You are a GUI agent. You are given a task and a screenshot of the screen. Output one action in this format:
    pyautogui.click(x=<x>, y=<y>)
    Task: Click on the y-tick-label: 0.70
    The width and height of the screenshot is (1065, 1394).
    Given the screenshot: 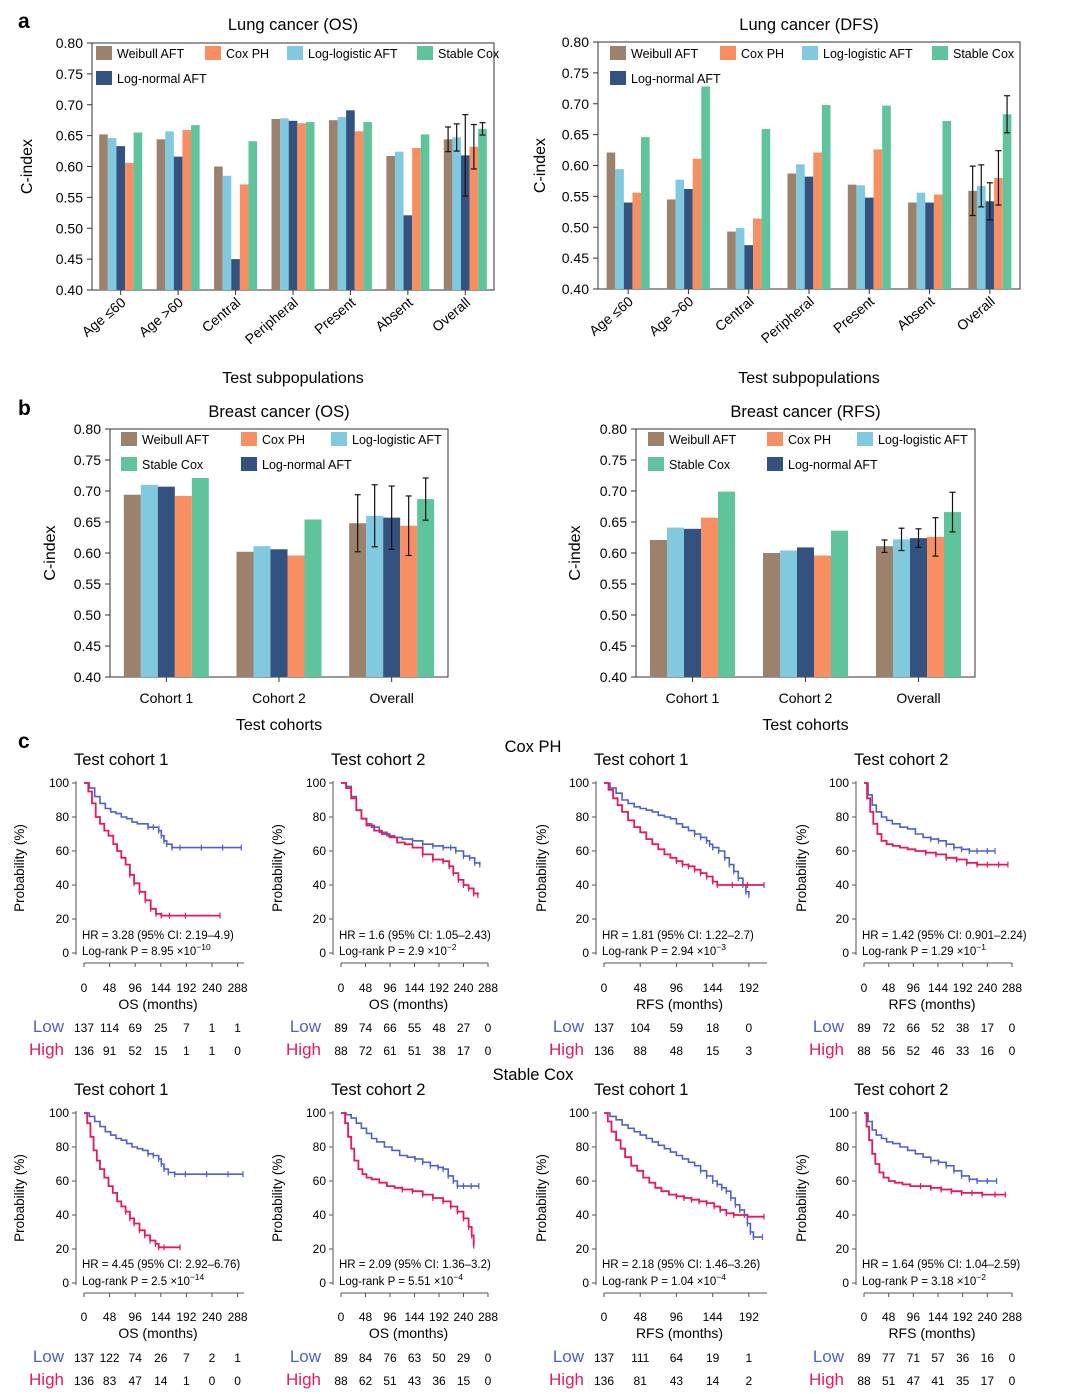 What is the action you would take?
    pyautogui.click(x=575, y=104)
    